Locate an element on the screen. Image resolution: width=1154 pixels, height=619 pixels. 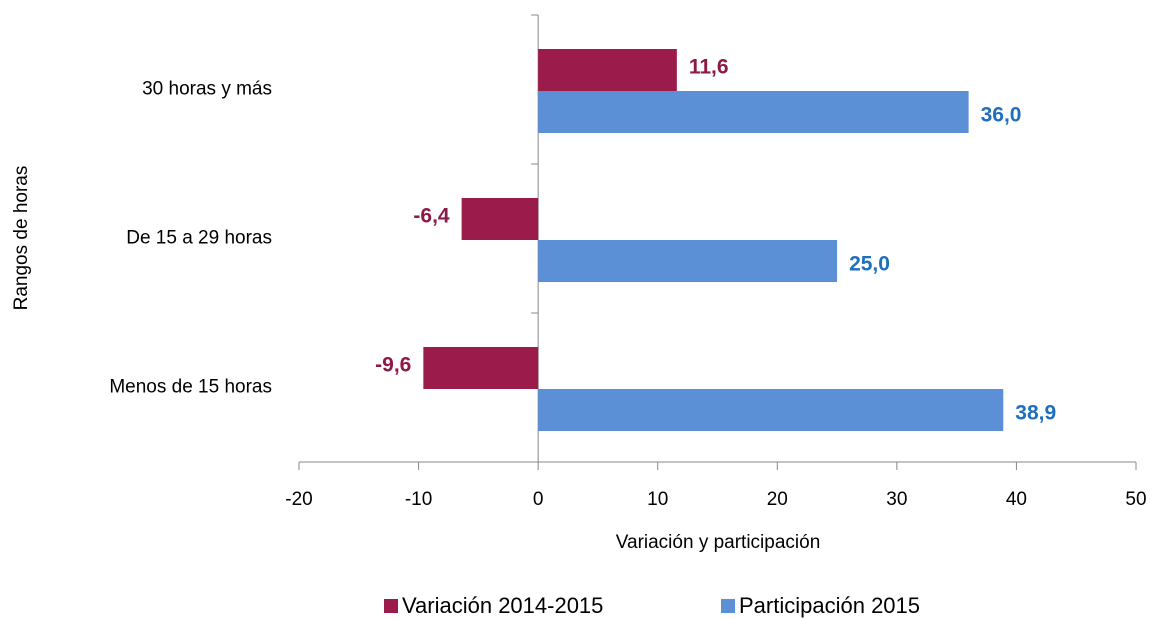
y-tick-label: De 15 a 29 horas is located at coordinates (199, 238).